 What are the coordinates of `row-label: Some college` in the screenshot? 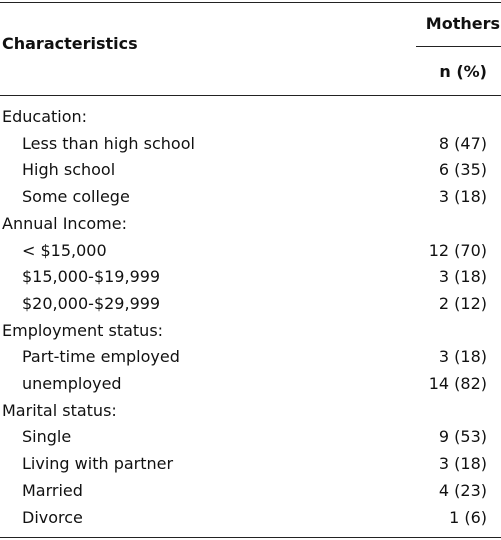 It's located at (76, 197).